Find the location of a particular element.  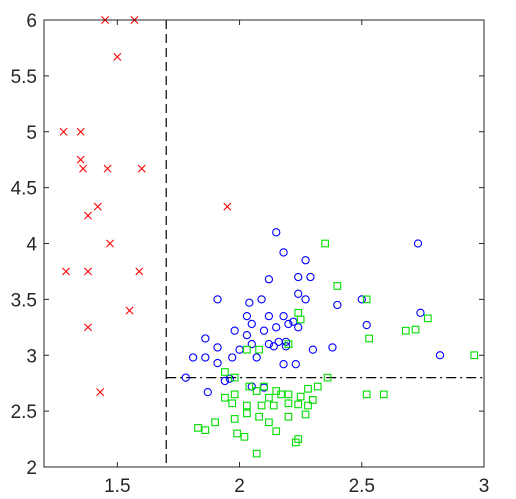

y-tick-label: 6 is located at coordinates (31, 21).